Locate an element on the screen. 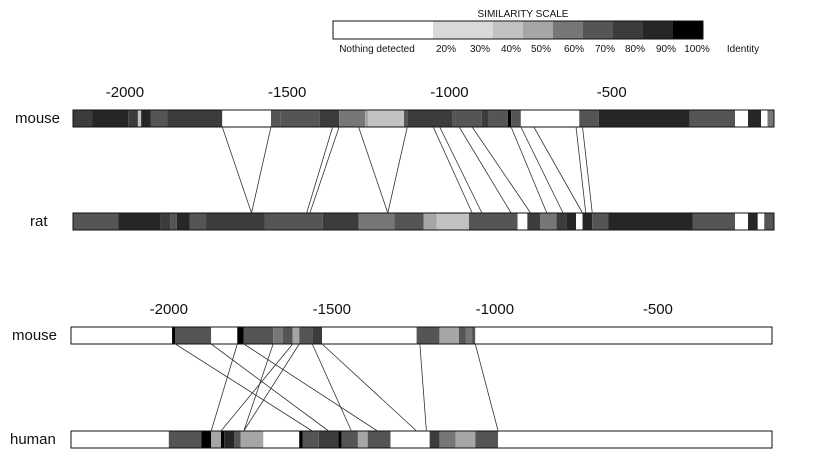  scale-label: 50% is located at coordinates (541, 49).